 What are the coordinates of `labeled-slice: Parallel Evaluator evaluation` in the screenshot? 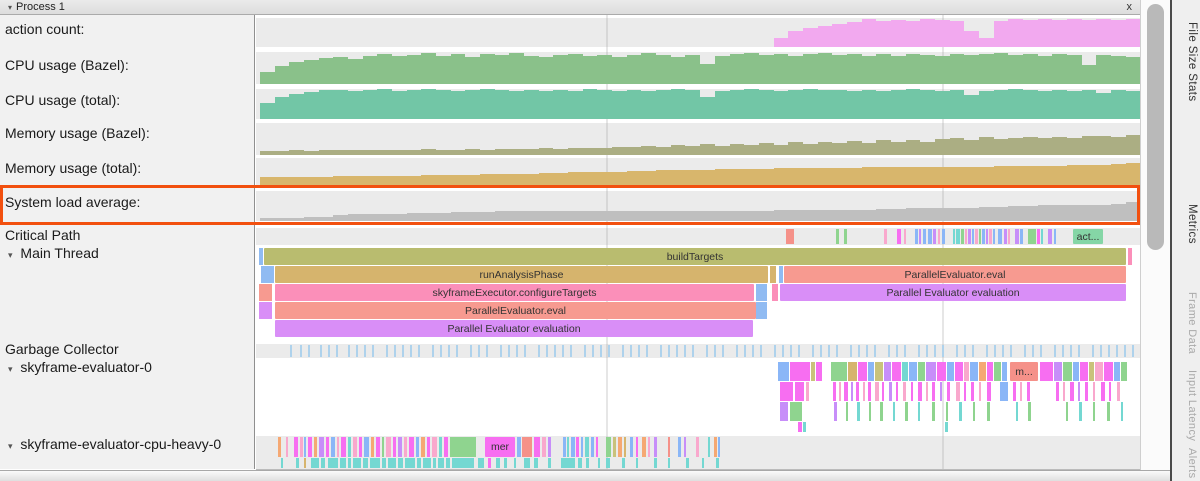 It's located at (953, 292).